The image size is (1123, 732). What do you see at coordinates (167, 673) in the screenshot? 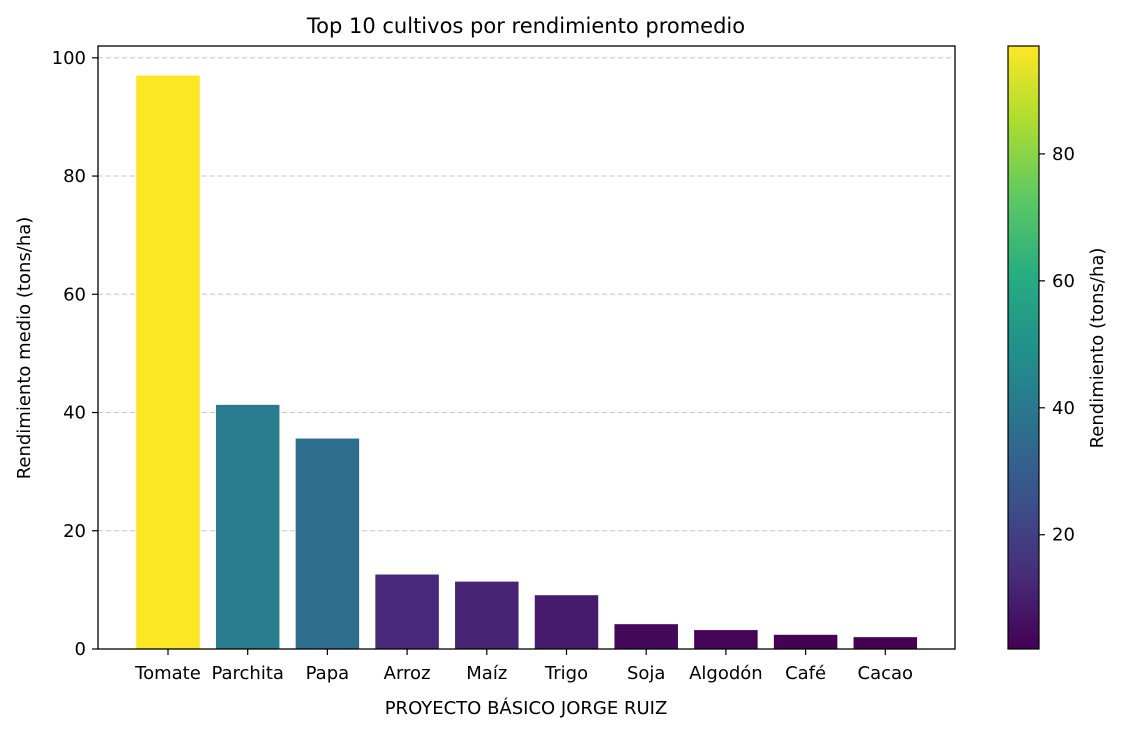
I see `x-tick-label: Tomate` at bounding box center [167, 673].